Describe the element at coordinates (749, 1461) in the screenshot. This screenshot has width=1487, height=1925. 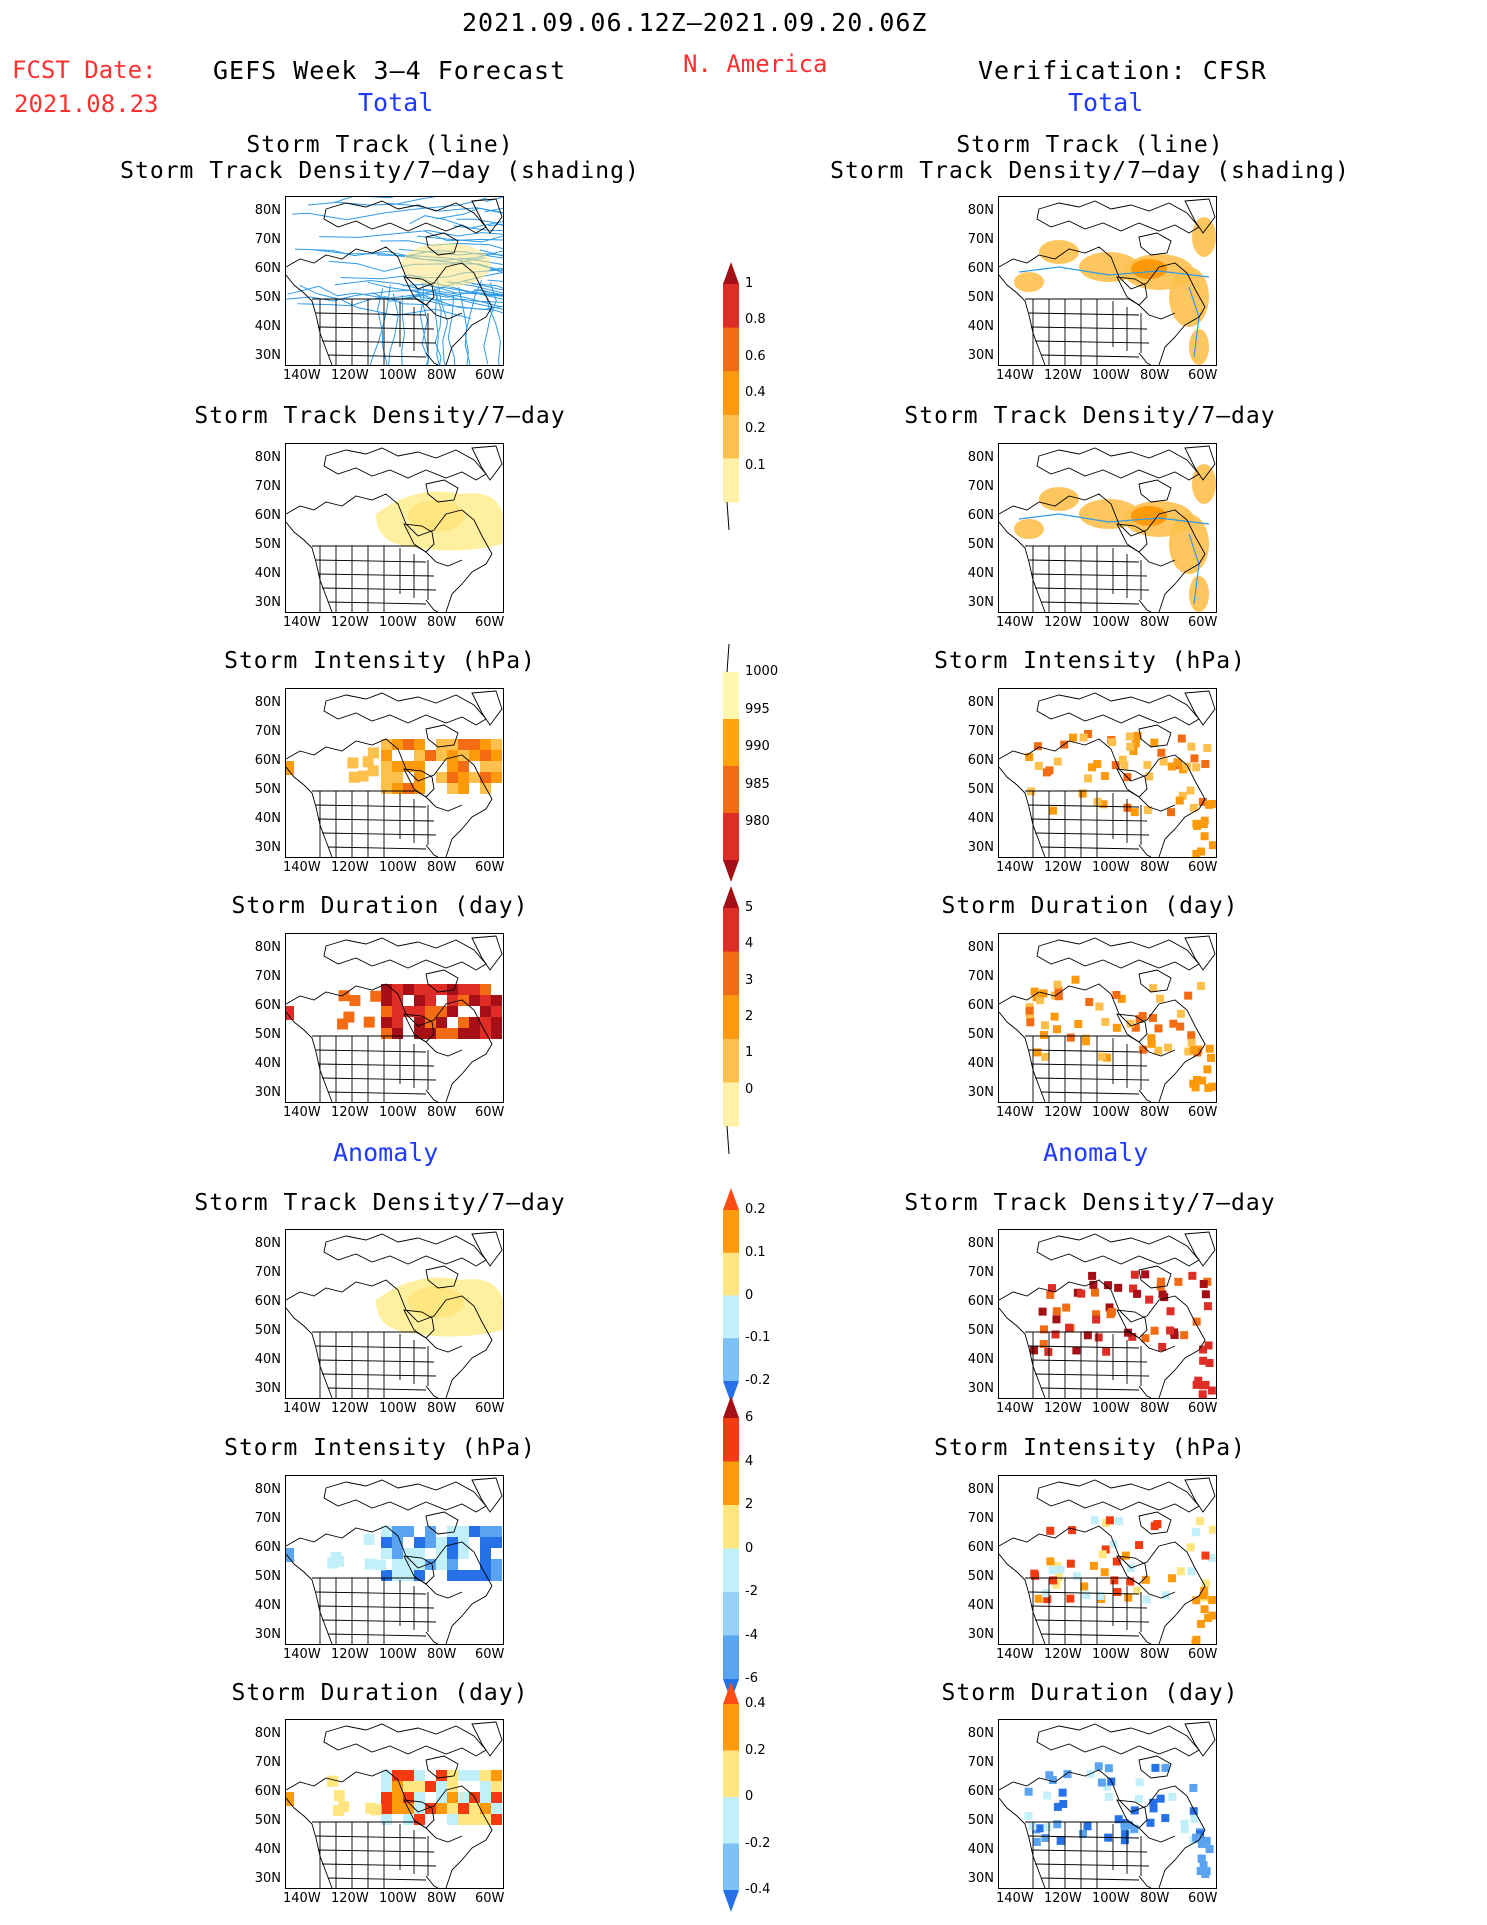
I see `colorbar-tick-label: 4` at that location.